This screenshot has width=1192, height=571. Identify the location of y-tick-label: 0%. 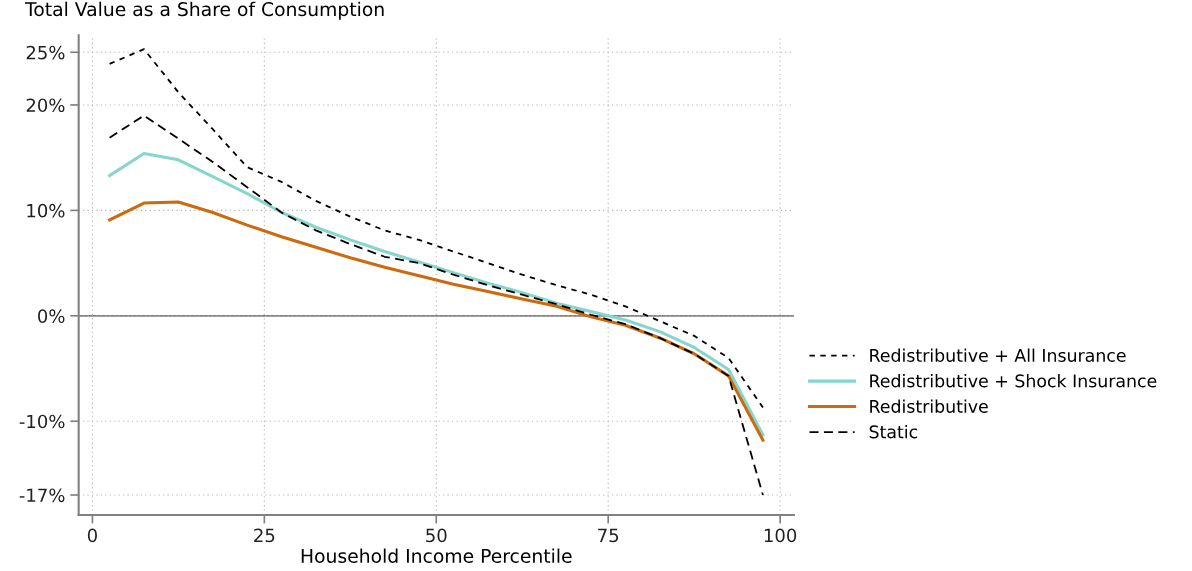
(51, 316).